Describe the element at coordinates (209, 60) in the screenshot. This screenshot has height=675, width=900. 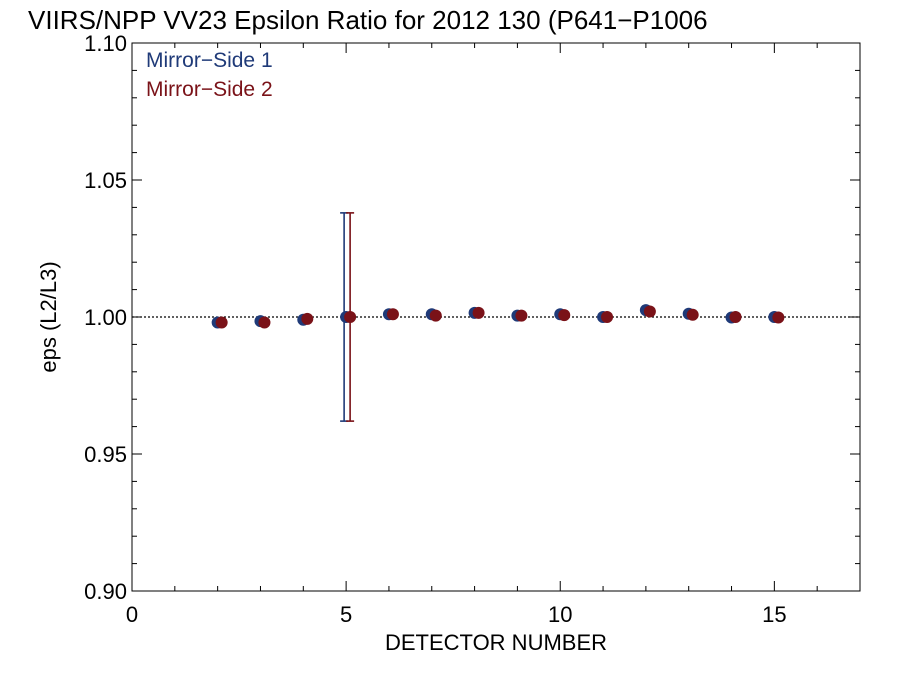
I see `legend-entry-mirror-side-1: Mirror−Side 1` at that location.